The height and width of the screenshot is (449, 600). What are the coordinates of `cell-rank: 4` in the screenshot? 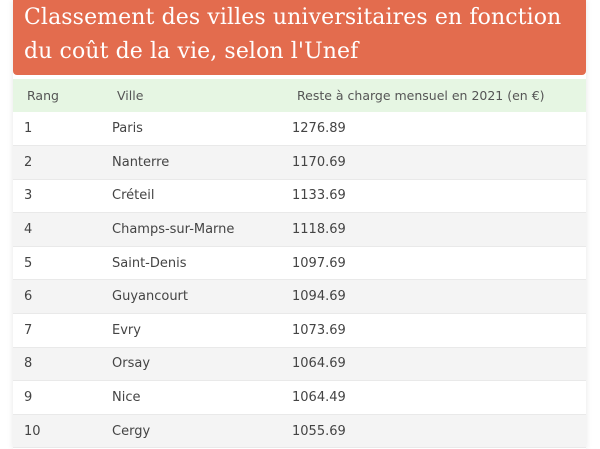 It's located at (28, 230).